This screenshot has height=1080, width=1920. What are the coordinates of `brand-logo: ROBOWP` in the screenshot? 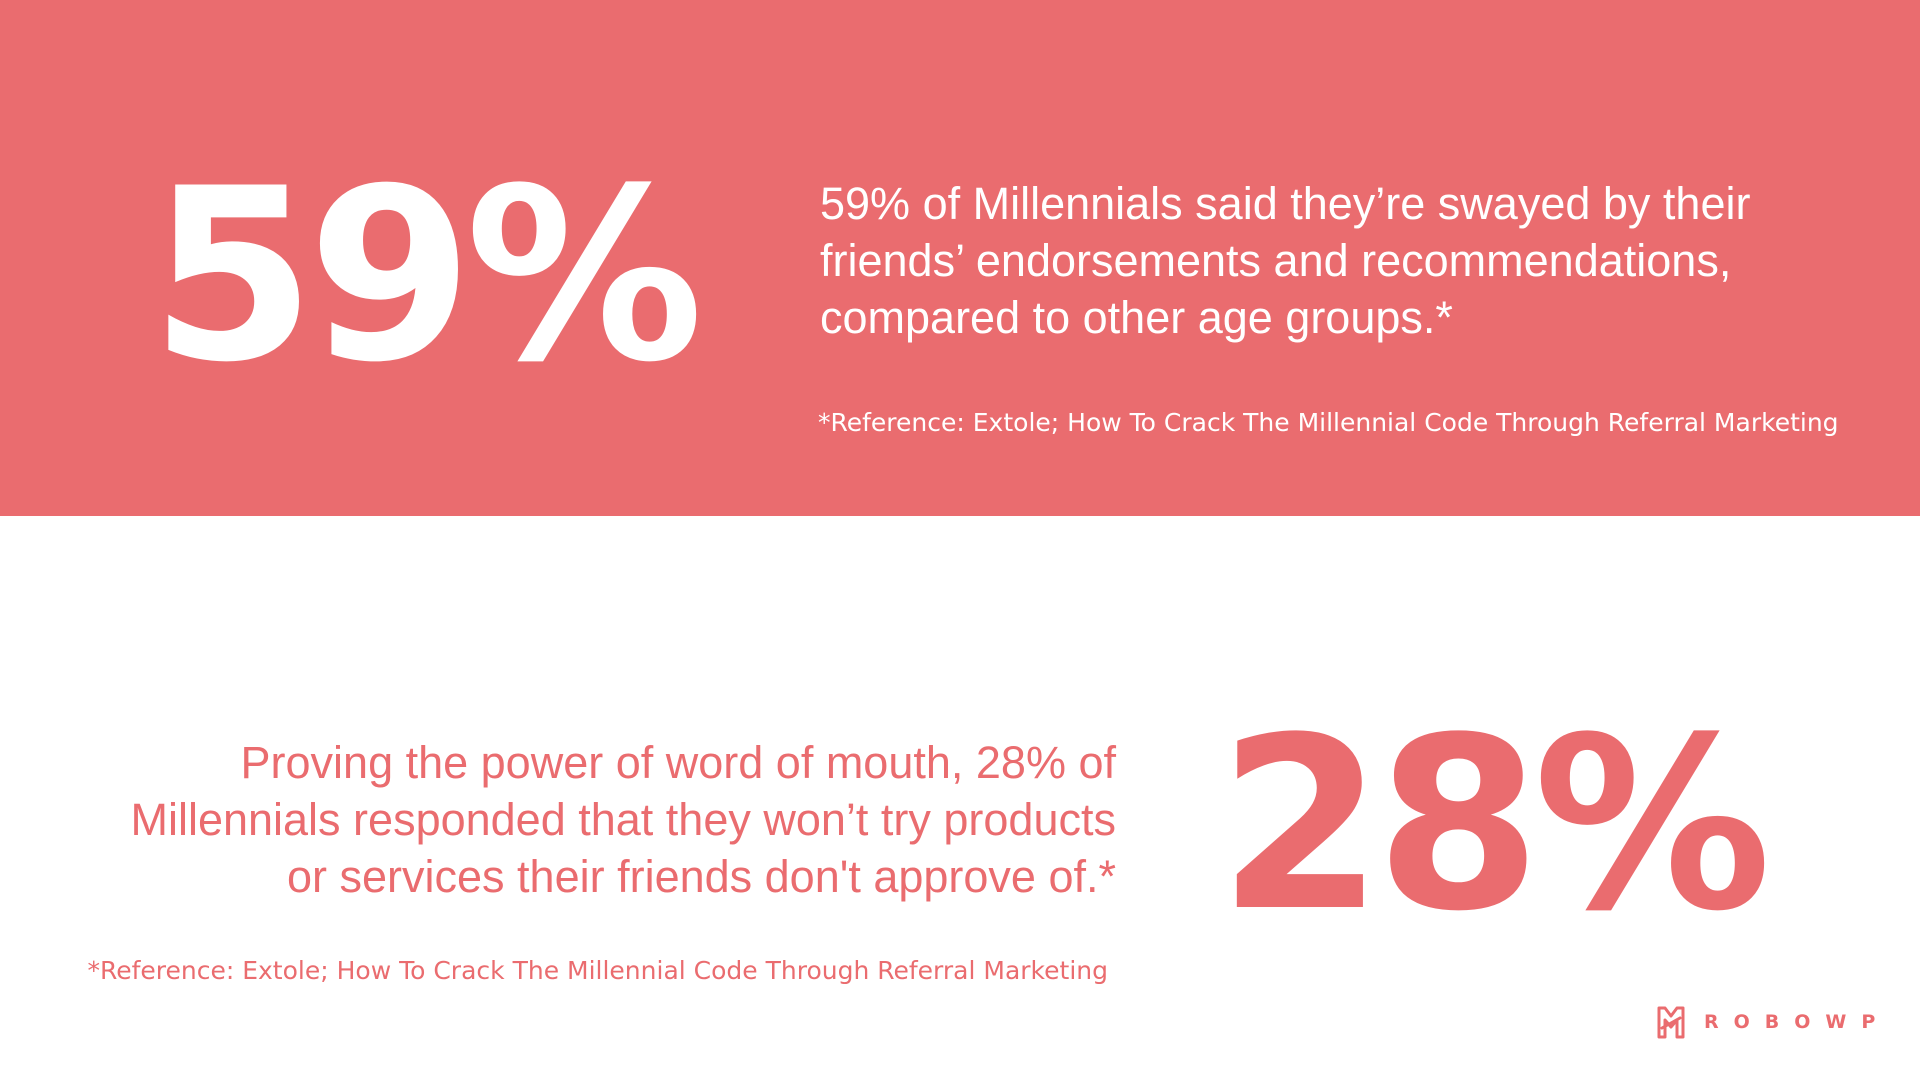 It's located at (1773, 1022).